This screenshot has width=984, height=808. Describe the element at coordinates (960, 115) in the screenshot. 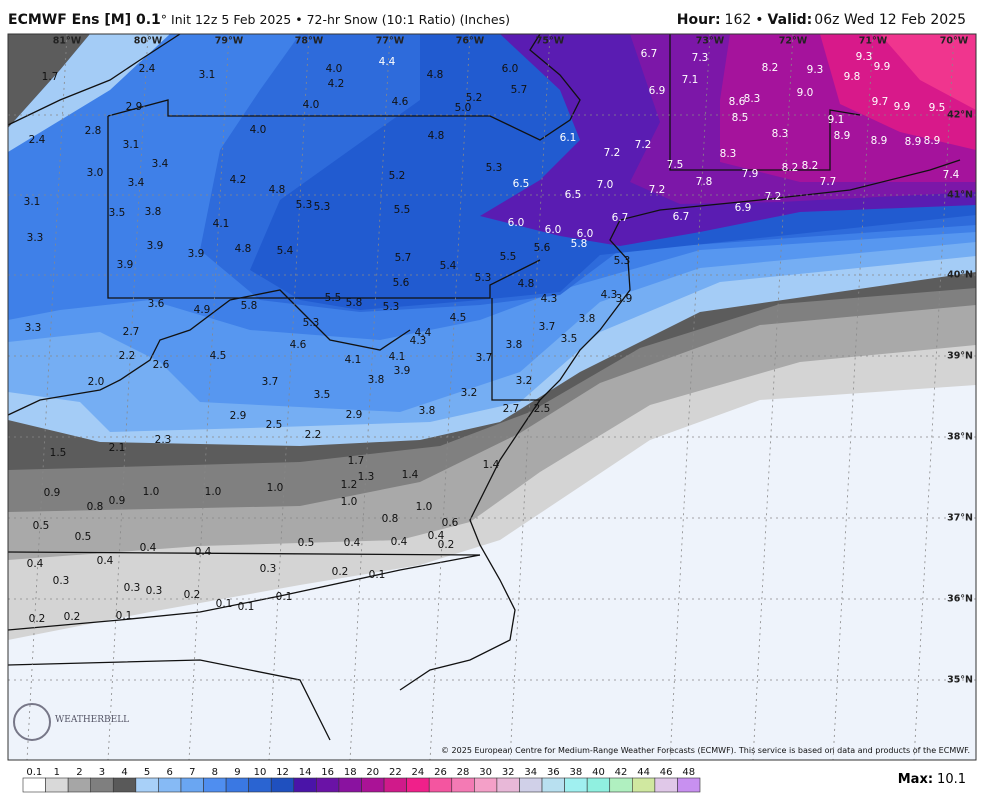

I see `lat-label: 42°N` at that location.